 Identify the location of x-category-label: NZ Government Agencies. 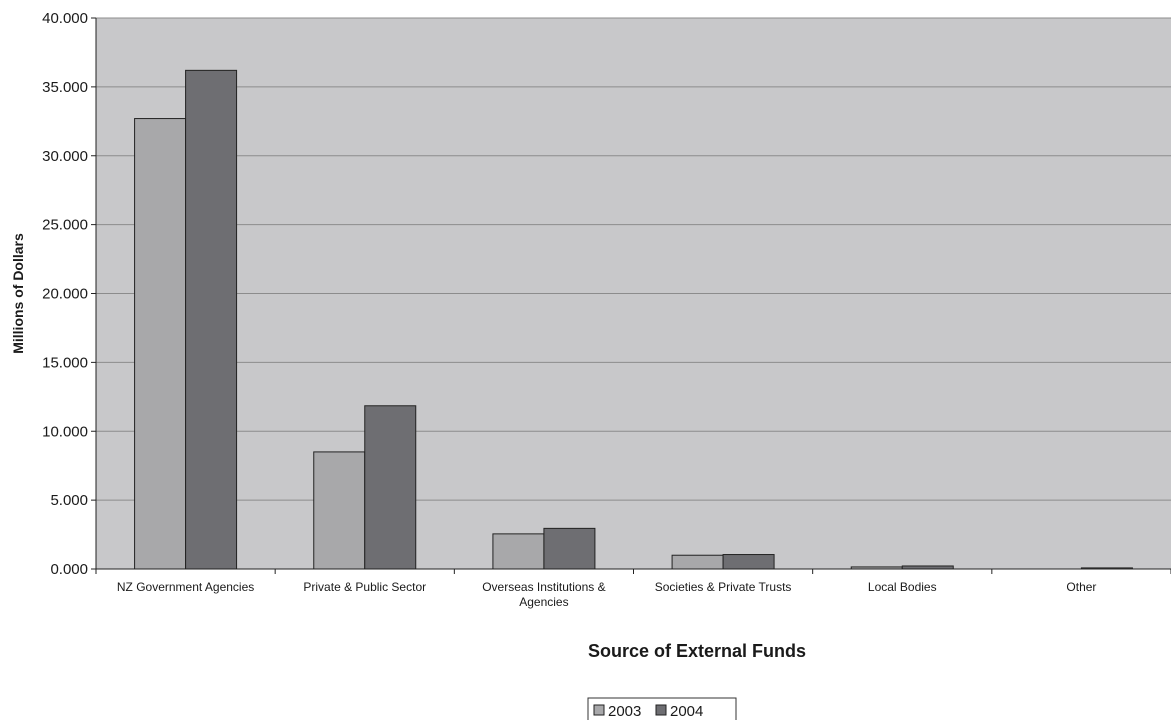
(185, 587).